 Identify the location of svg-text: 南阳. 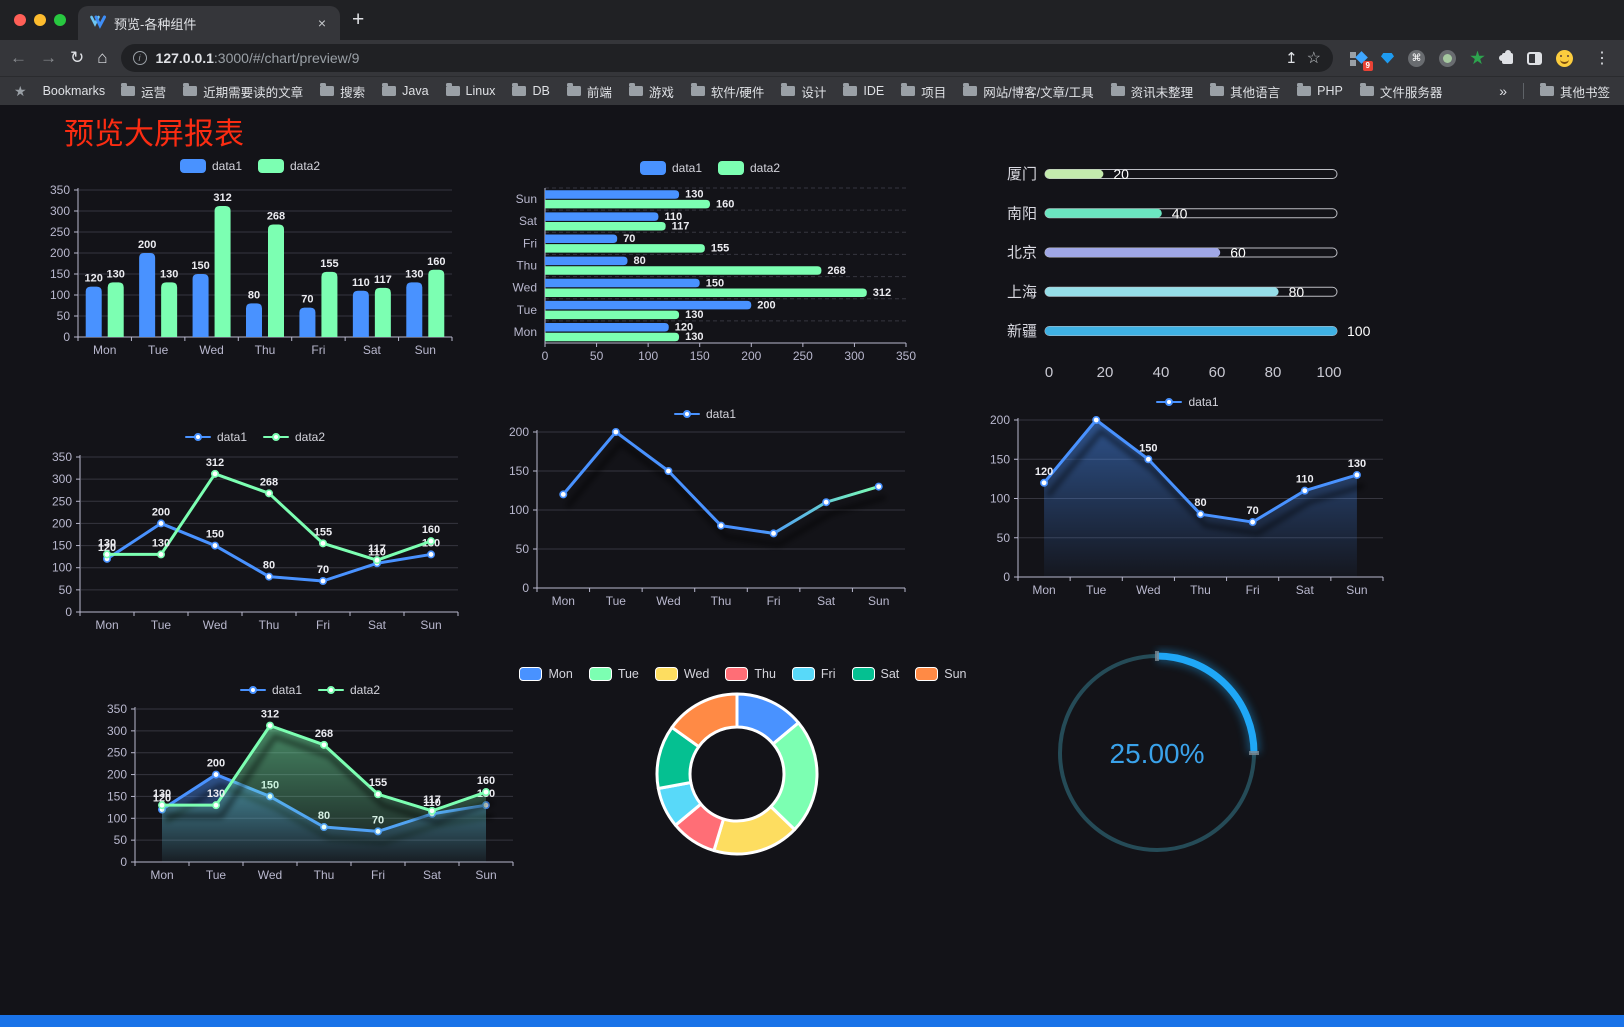
(1022, 213).